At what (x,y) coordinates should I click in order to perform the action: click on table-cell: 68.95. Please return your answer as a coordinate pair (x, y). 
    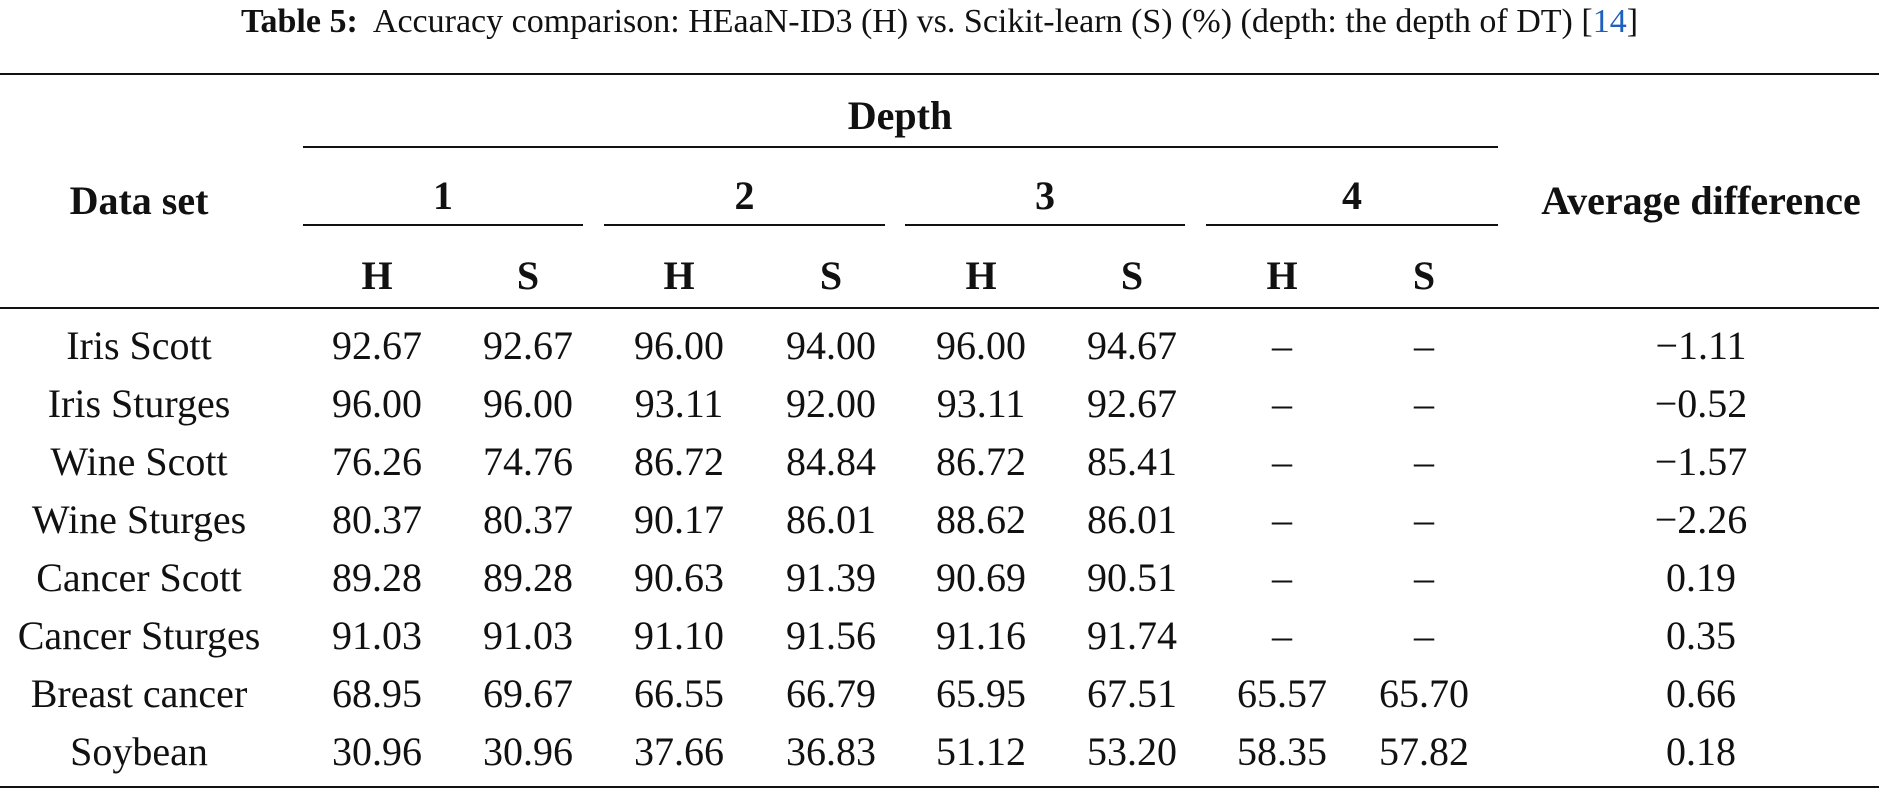
    Looking at the image, I should click on (377, 693).